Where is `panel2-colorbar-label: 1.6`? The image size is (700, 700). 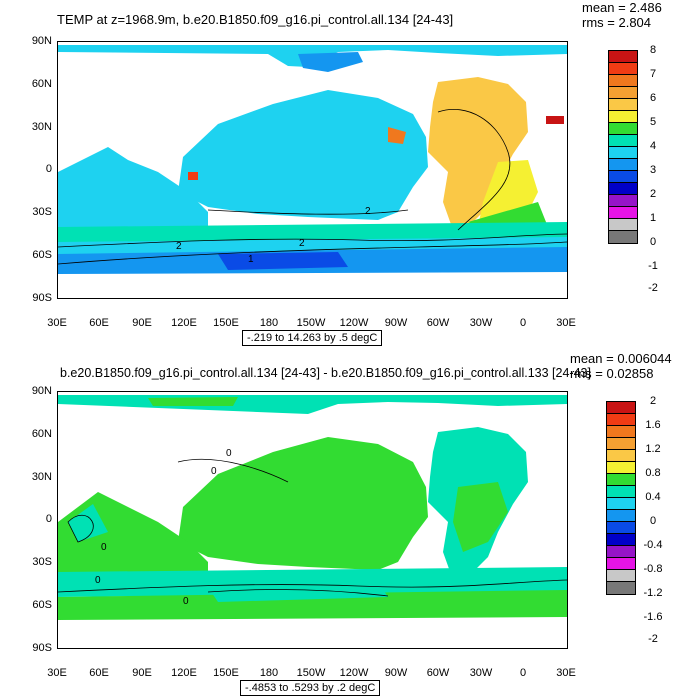
panel2-colorbar-label: 1.6 is located at coordinates (653, 425).